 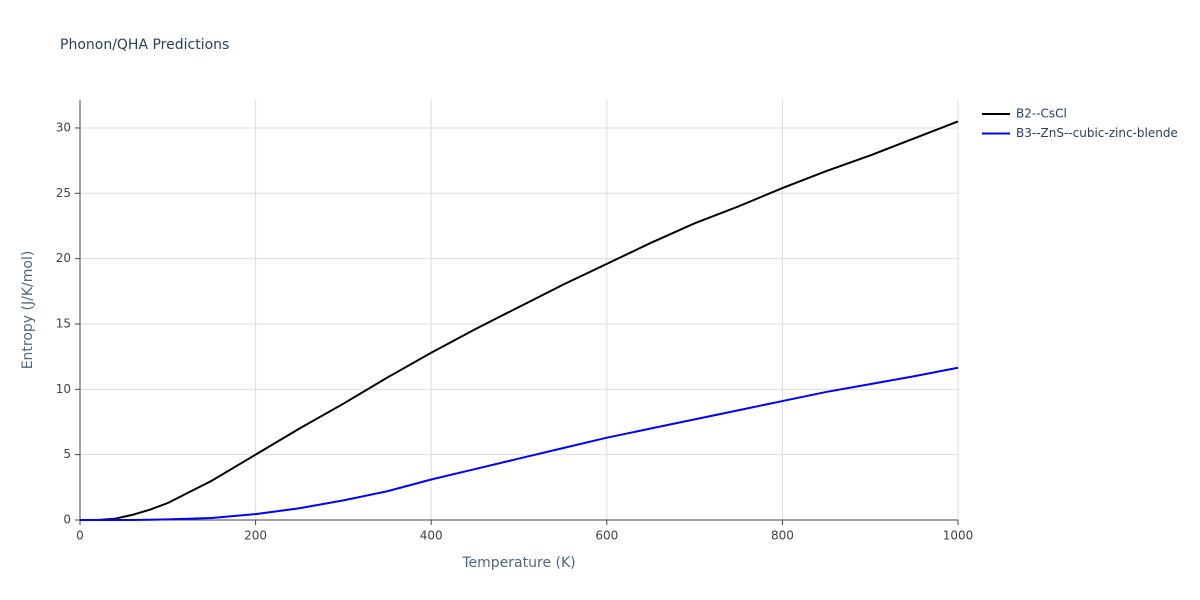 I want to click on legend-label: B3--ZnS--cubic-zinc-blende, so click(x=1097, y=133).